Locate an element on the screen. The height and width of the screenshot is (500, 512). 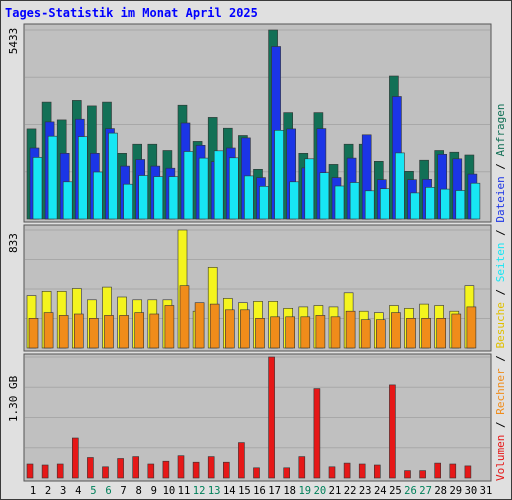
chart-title: Tages-Statistik im Monat April 2025 is located at coordinates (131, 13).